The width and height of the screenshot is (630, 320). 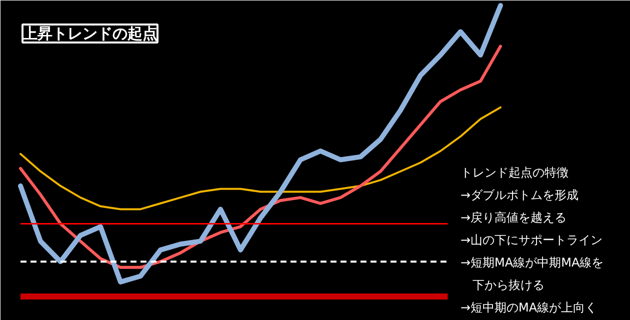 What do you see at coordinates (513, 217) in the screenshot?
I see `annotation: →戻り高値を越える` at bounding box center [513, 217].